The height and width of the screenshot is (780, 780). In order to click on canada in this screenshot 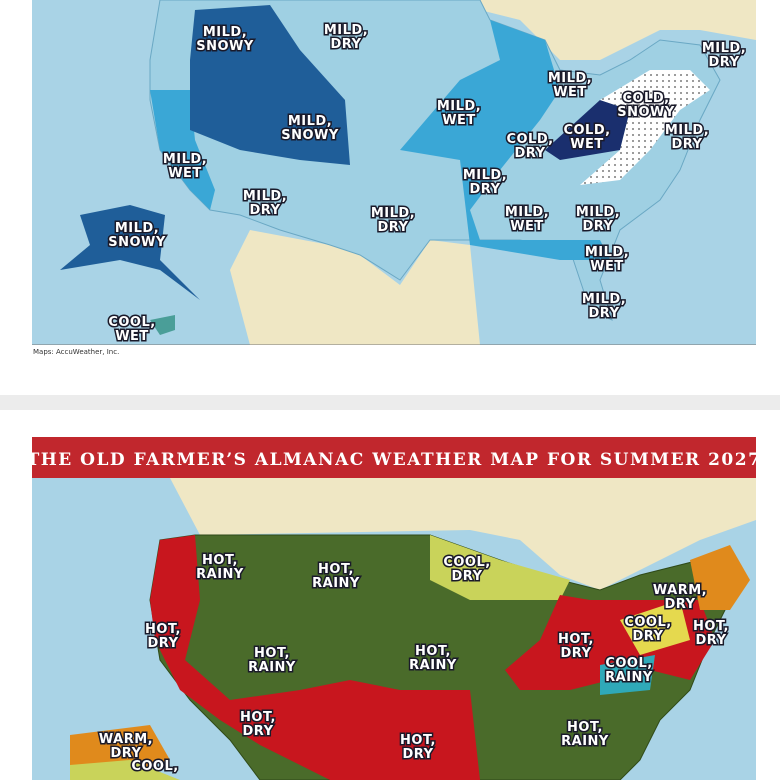, I will do `click(463, 534)`.